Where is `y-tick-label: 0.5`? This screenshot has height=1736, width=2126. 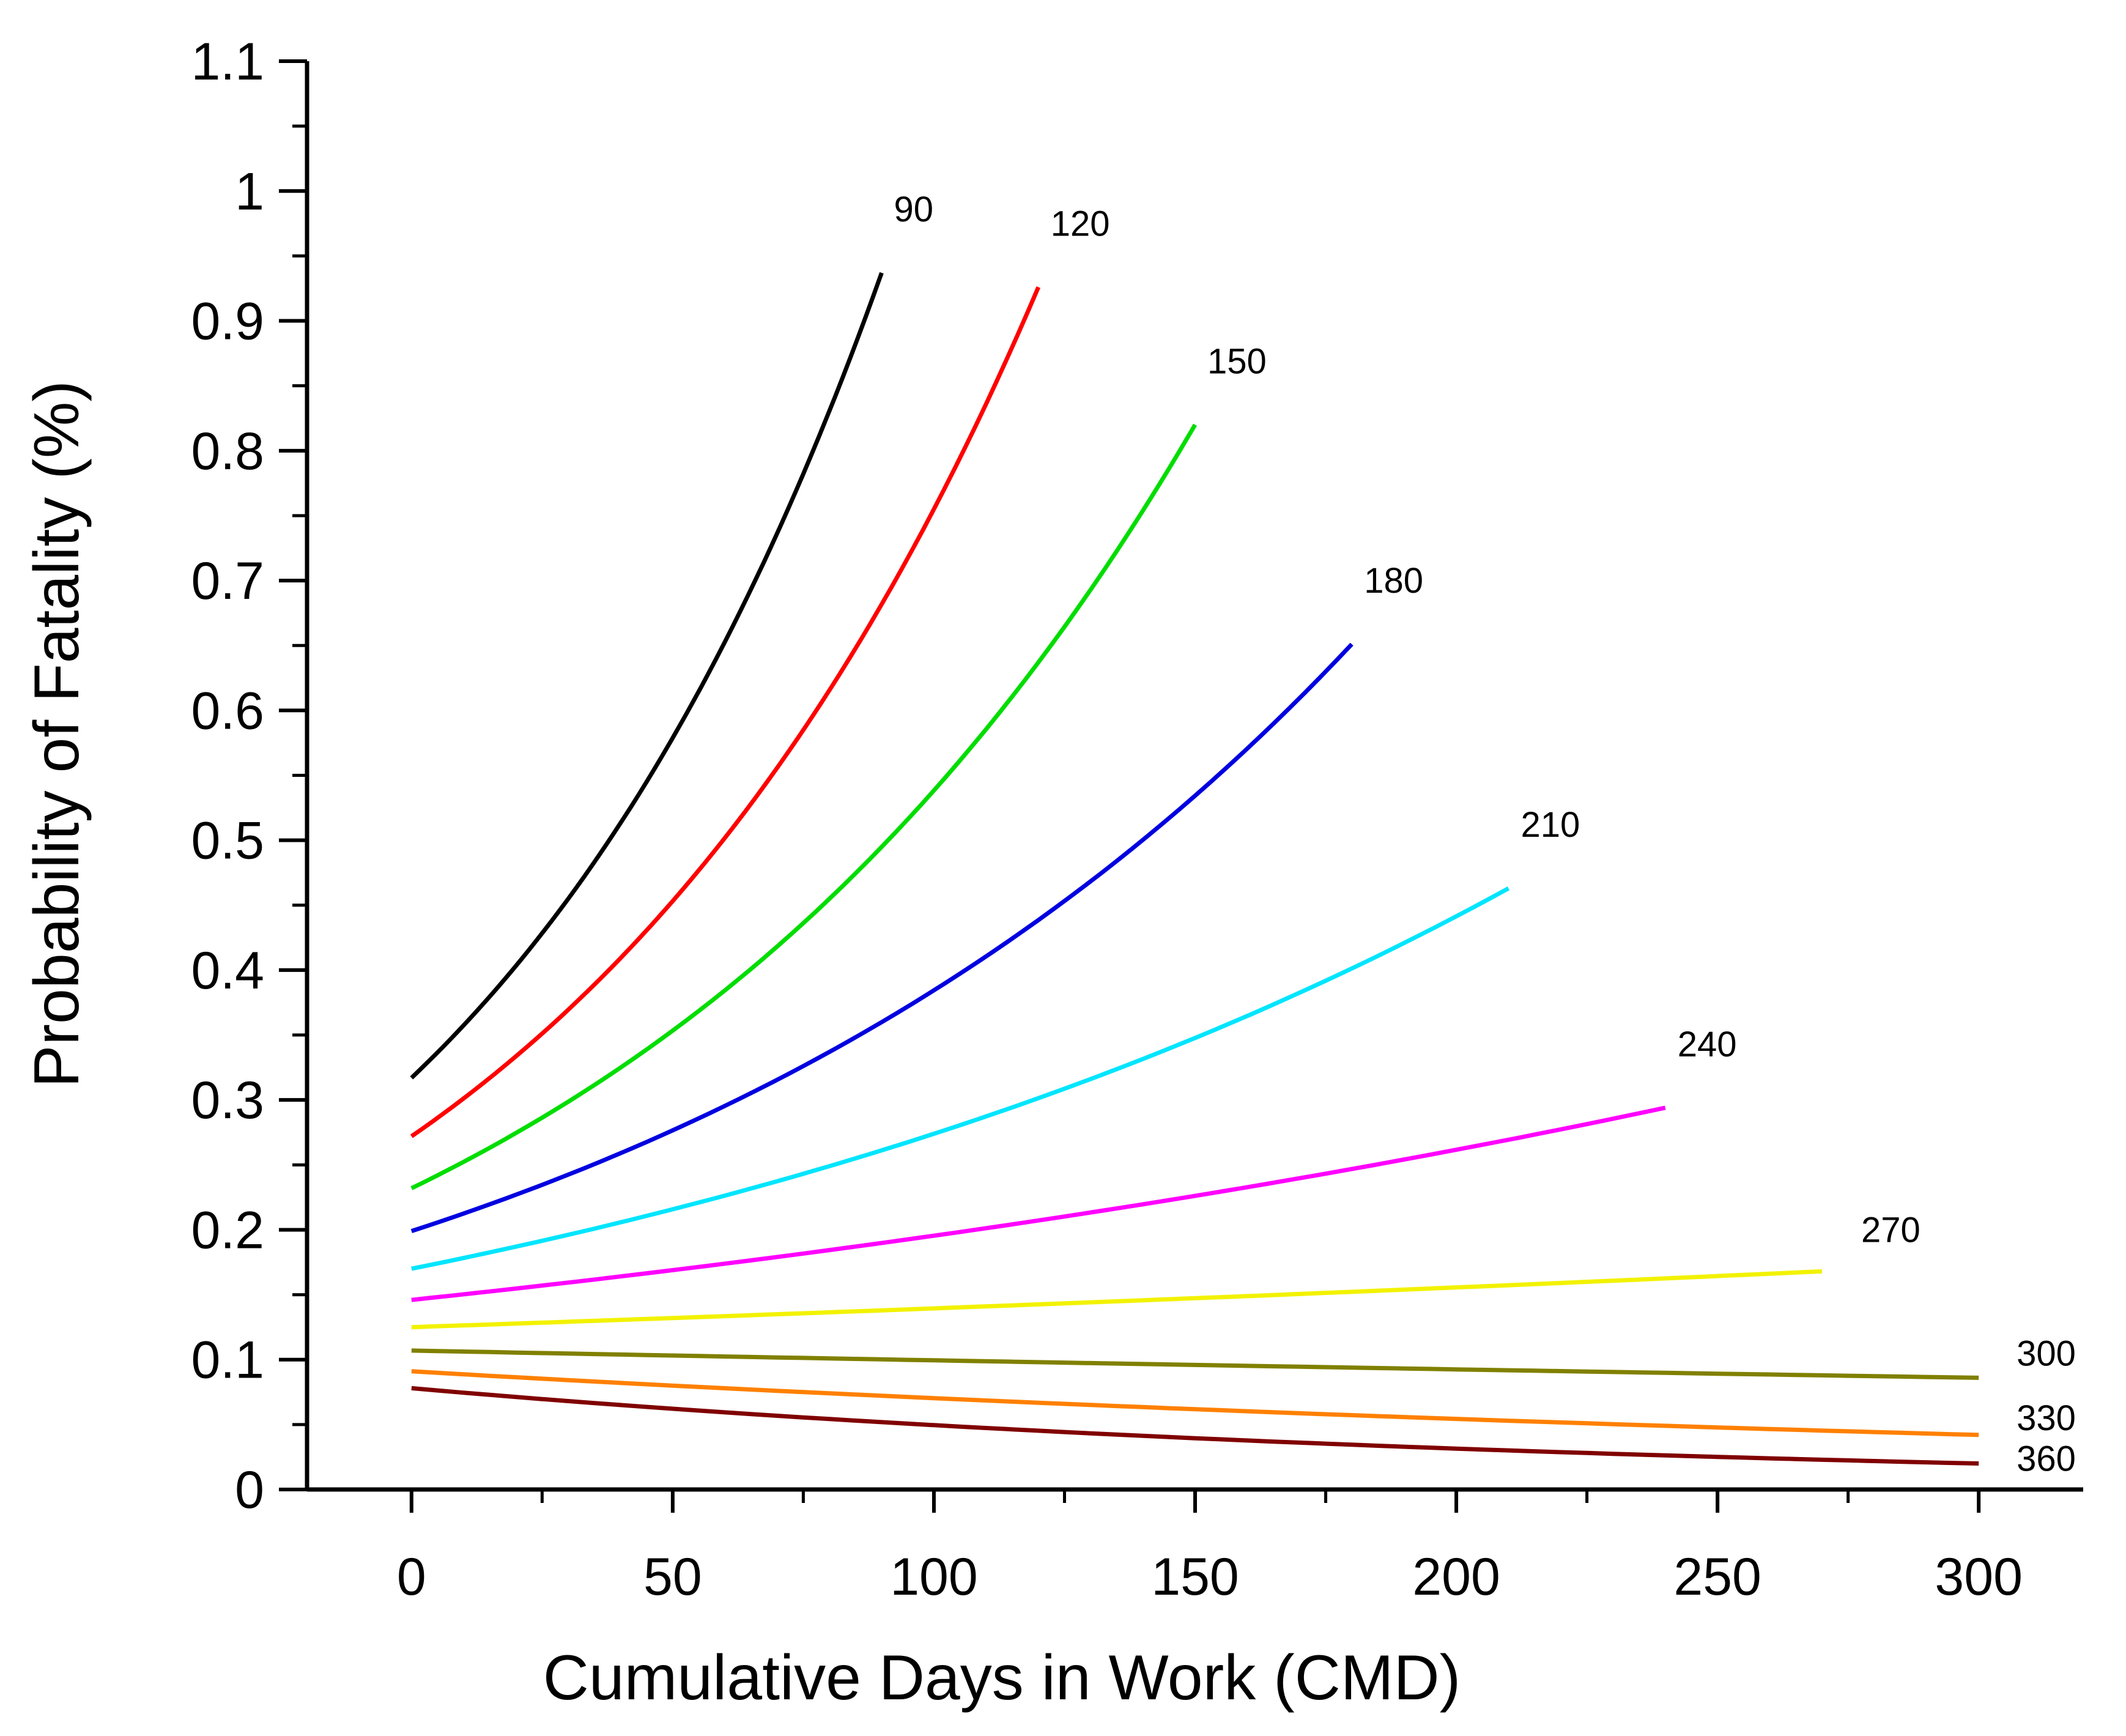
y-tick-label: 0.5 is located at coordinates (227, 841).